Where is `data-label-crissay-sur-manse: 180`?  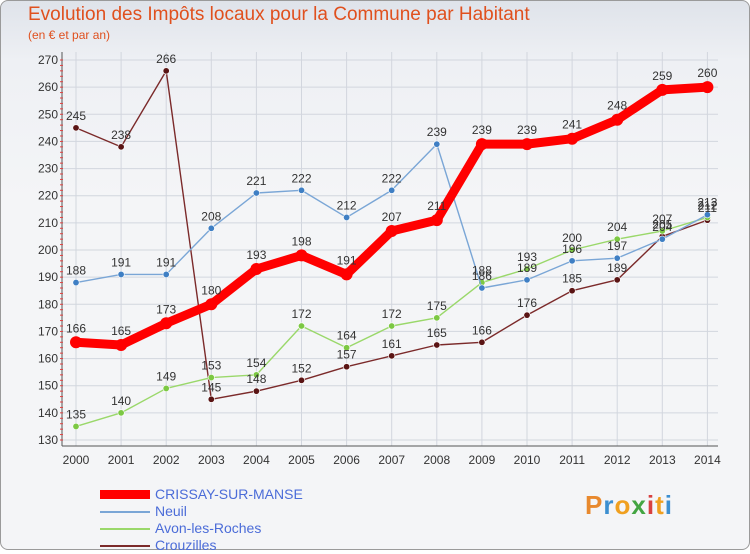 data-label-crissay-sur-manse: 180 is located at coordinates (211, 290).